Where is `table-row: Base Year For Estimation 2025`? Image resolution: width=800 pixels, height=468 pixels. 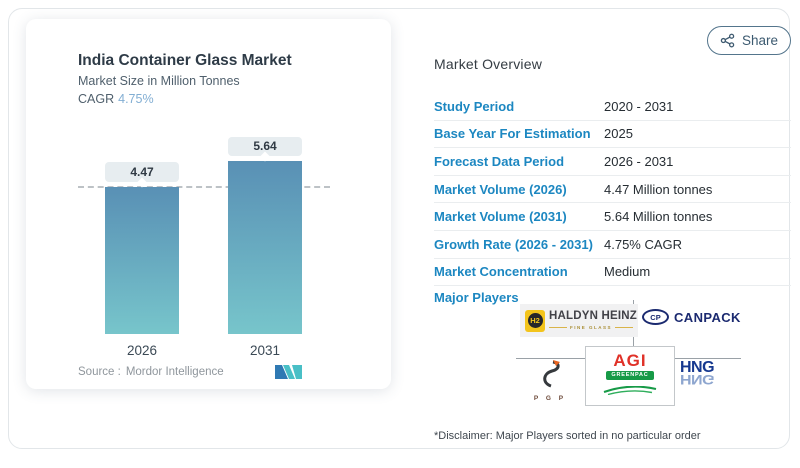 table-row: Base Year For Estimation 2025 is located at coordinates (612, 135).